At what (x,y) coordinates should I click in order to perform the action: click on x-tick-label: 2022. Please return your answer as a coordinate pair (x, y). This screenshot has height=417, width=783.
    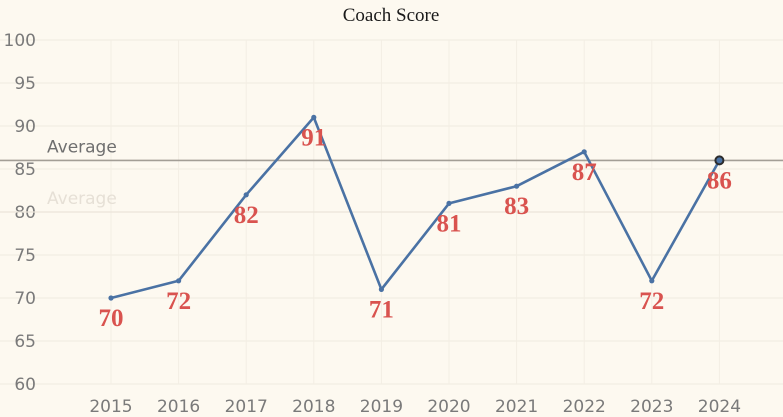
    Looking at the image, I should click on (584, 407).